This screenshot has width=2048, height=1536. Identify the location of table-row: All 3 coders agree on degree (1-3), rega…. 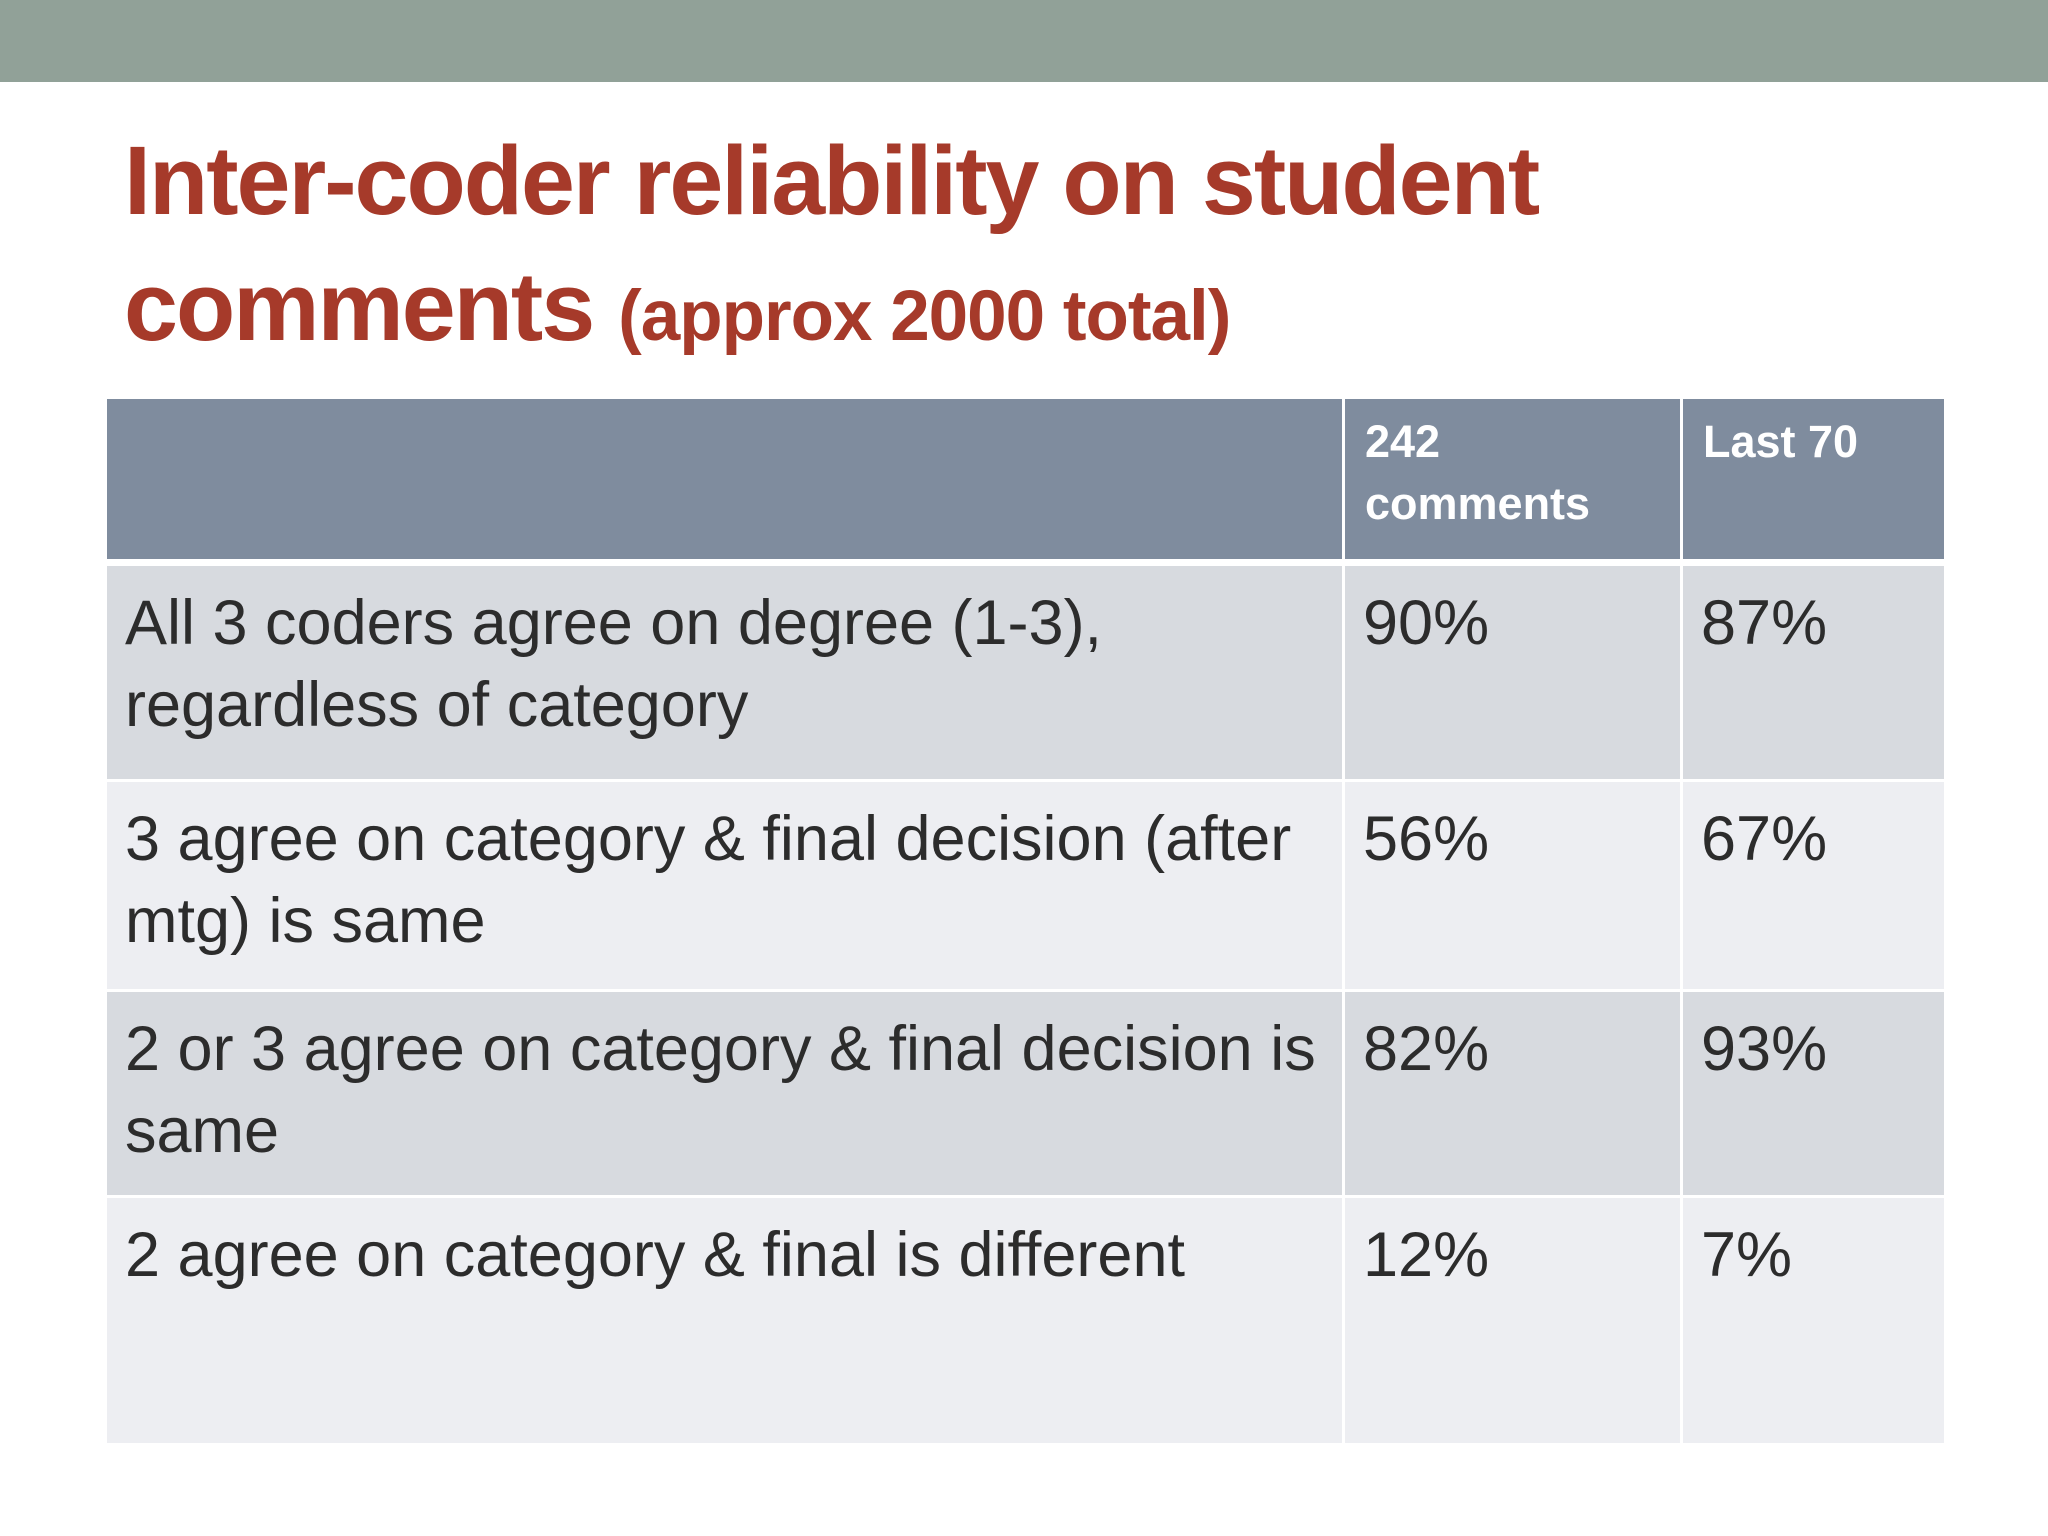
(1025, 671).